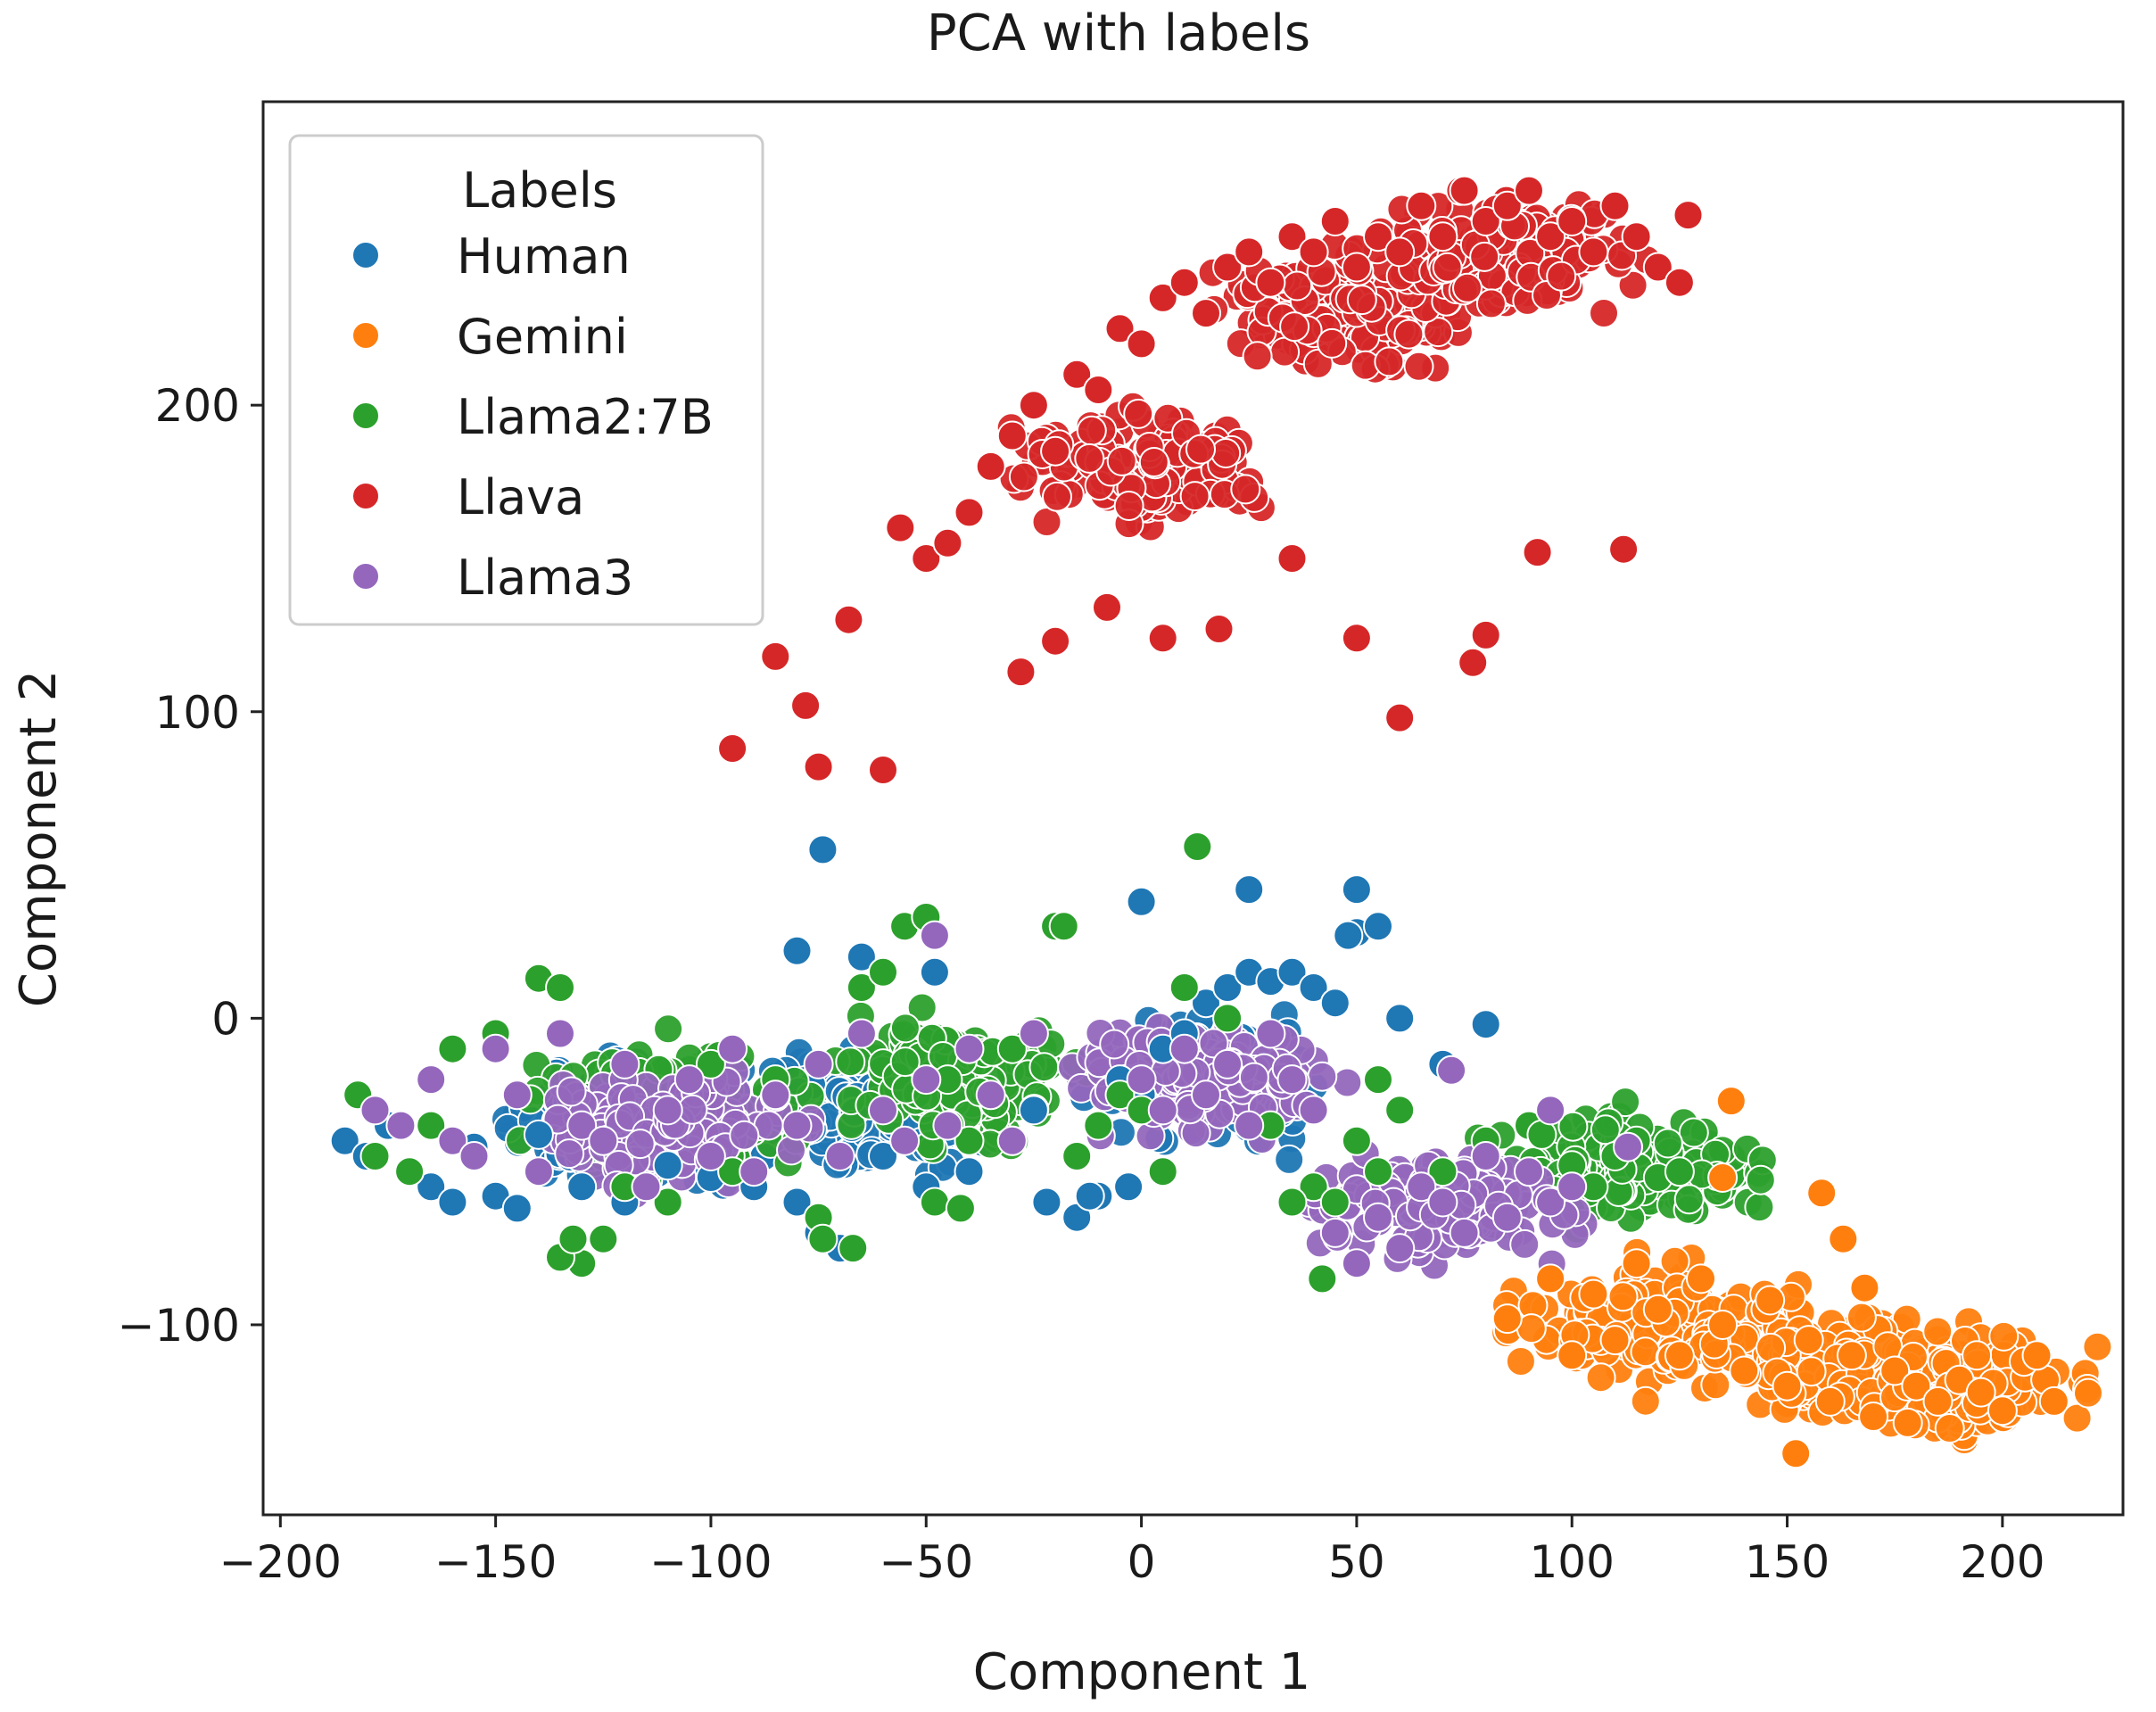 Image resolution: width=2156 pixels, height=1712 pixels. Describe the element at coordinates (190, 866) in the screenshot. I see `y-axis-ticks: −100 0 100 200` at that location.